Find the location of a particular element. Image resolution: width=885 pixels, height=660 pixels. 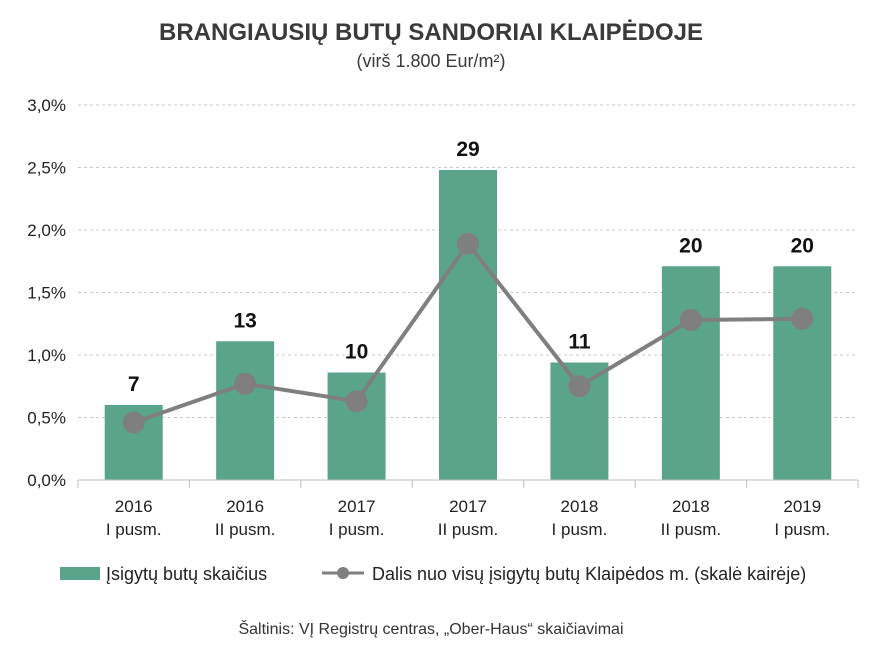

legend-swatch-marker is located at coordinates (343, 573).